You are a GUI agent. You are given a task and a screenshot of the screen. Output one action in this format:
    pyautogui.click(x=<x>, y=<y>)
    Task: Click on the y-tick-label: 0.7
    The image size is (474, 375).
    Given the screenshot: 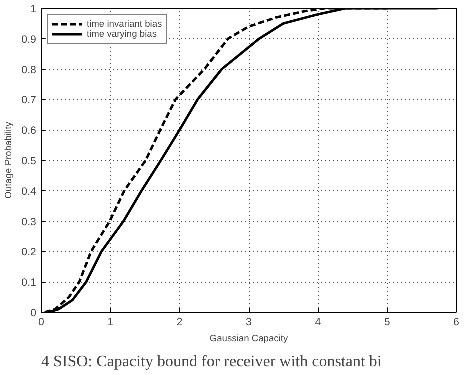 What is the action you would take?
    pyautogui.click(x=29, y=100)
    